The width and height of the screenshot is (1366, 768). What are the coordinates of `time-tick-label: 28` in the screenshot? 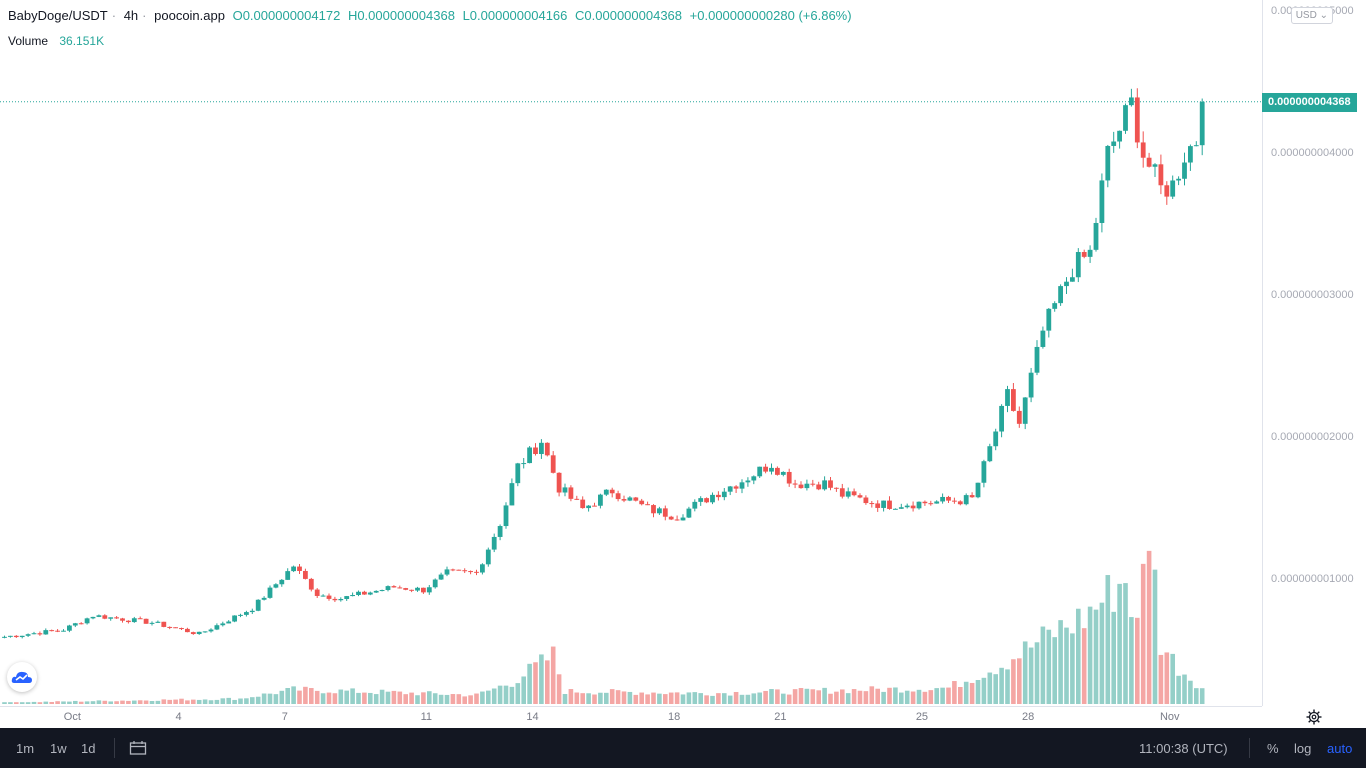 It's located at (1028, 717).